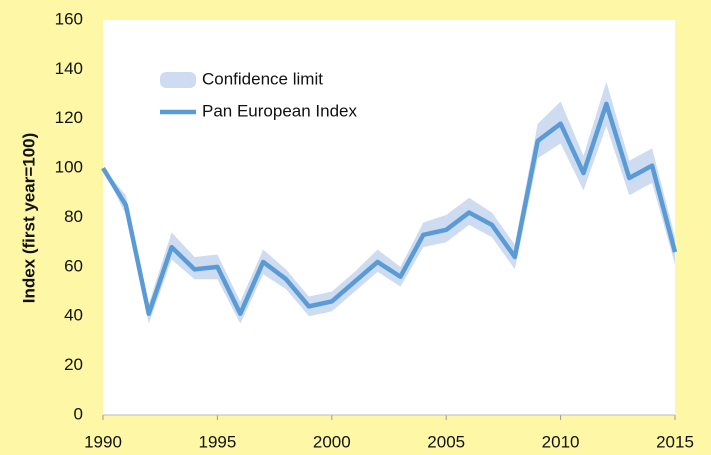  I want to click on x-tick-label: 1990, so click(103, 441).